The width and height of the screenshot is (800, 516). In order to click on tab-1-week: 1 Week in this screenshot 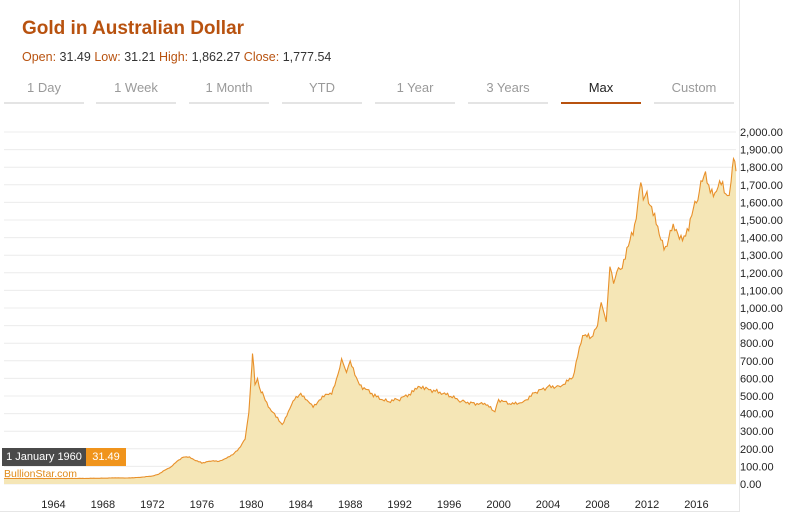, I will do `click(136, 91)`.